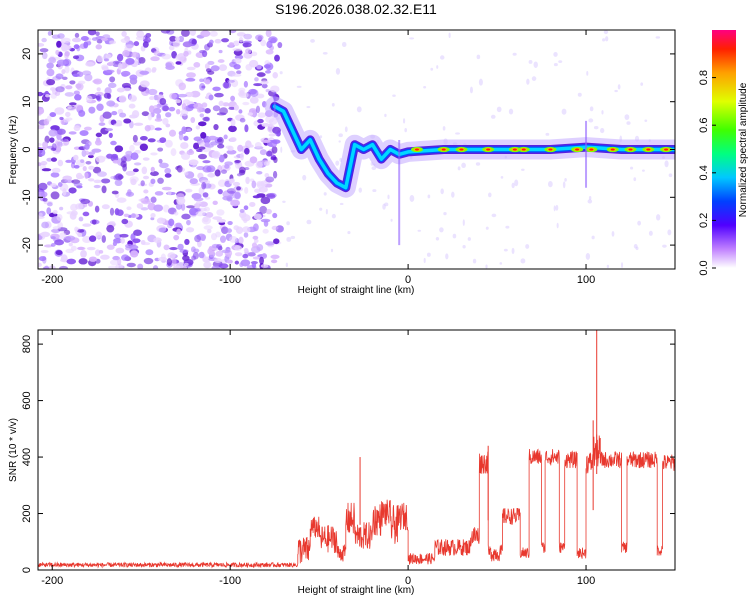  Describe the element at coordinates (743, 149) in the screenshot. I see `colorbar-label: Normalized spectral amplitude` at that location.